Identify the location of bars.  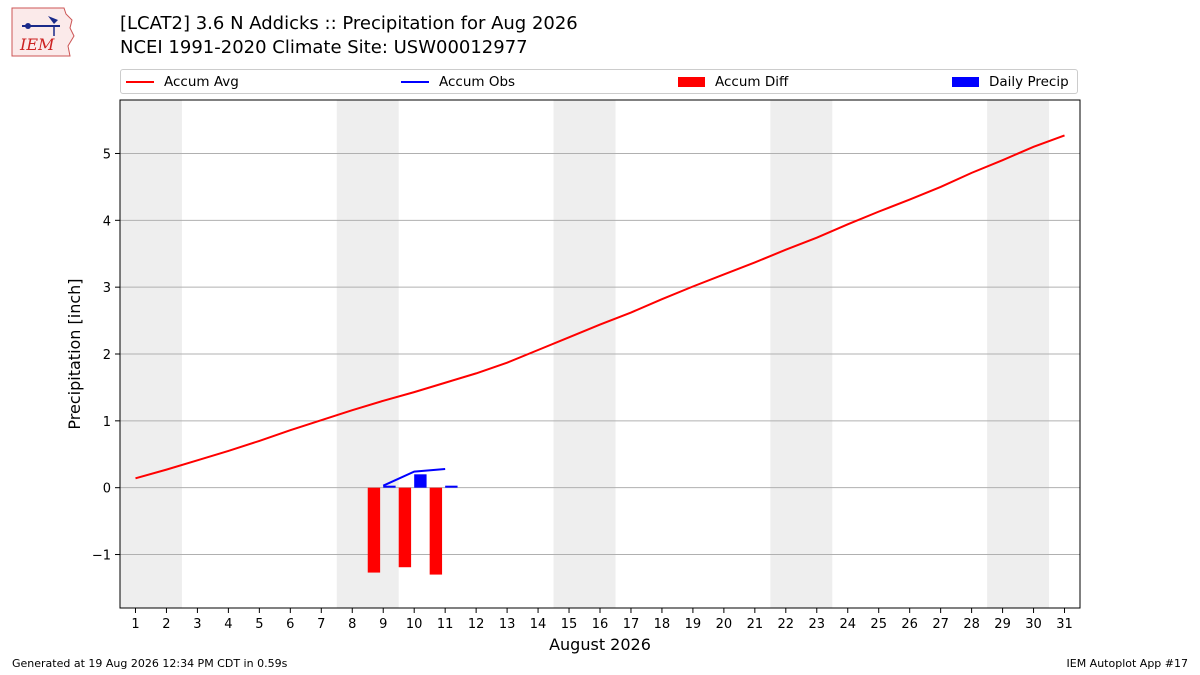
(412, 524).